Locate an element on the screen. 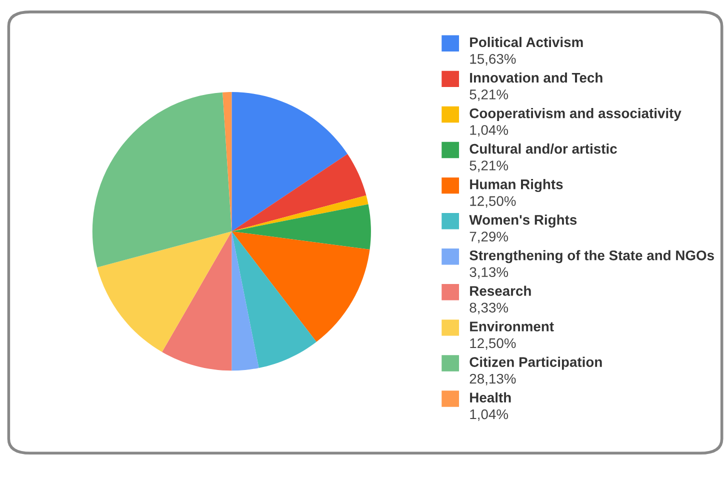 Image resolution: width=724 pixels, height=477 pixels. legend-label: Cooperativism and associativity is located at coordinates (576, 114).